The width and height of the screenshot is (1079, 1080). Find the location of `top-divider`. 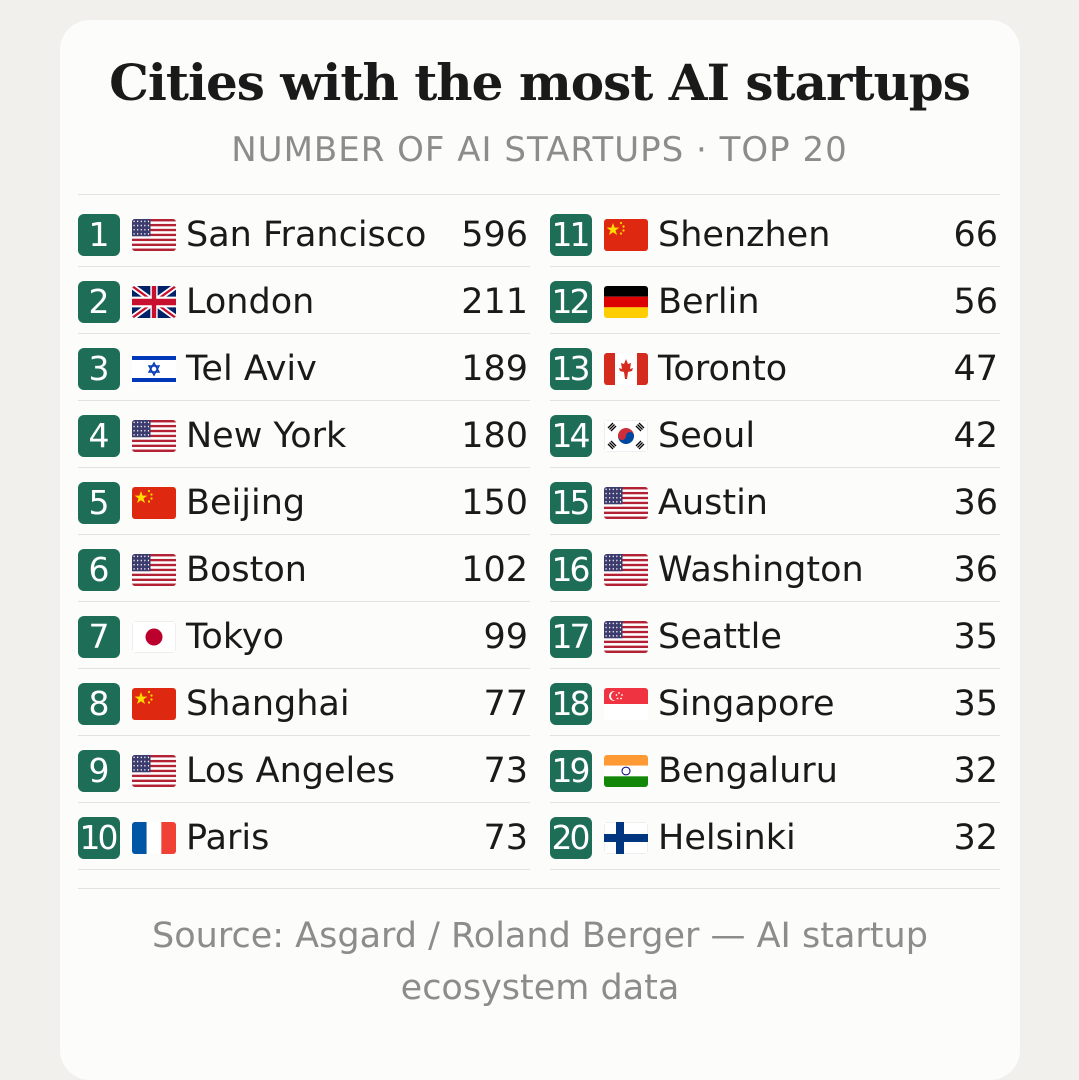

top-divider is located at coordinates (539, 194).